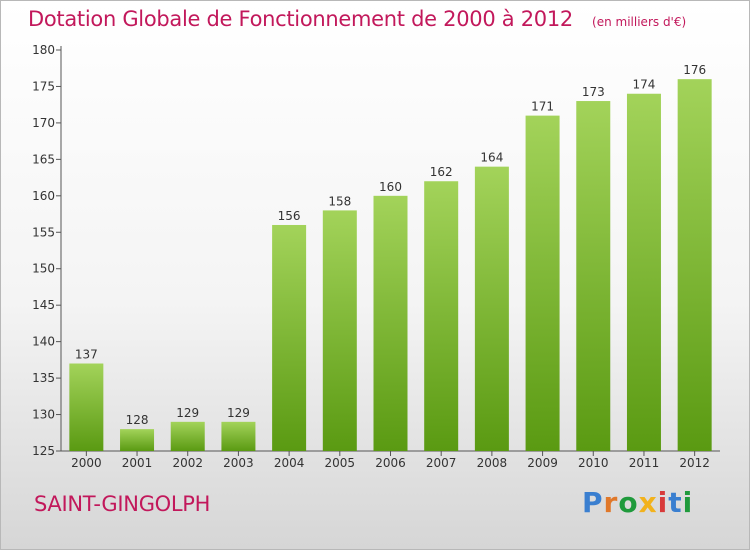  I want to click on logo-letter: x, so click(648, 502).